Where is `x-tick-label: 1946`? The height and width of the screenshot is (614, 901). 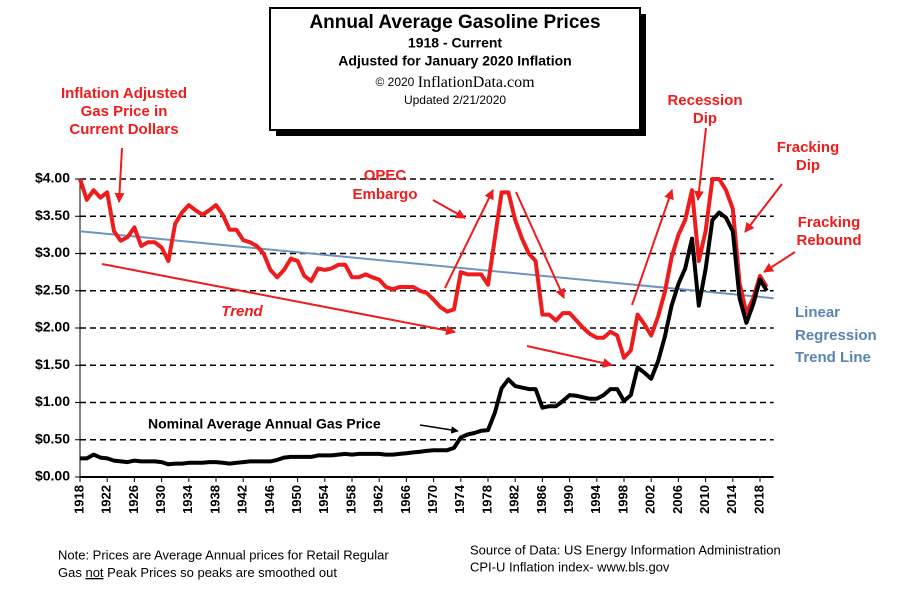 x-tick-label: 1946 is located at coordinates (269, 499).